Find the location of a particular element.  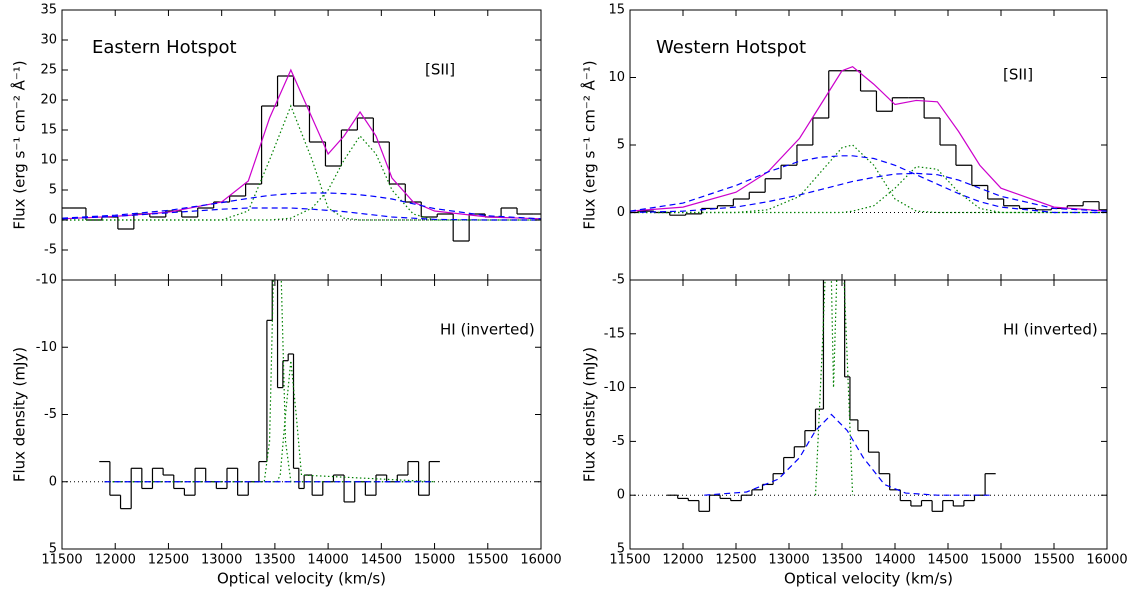

y-tick-label: -15 is located at coordinates (614, 333).